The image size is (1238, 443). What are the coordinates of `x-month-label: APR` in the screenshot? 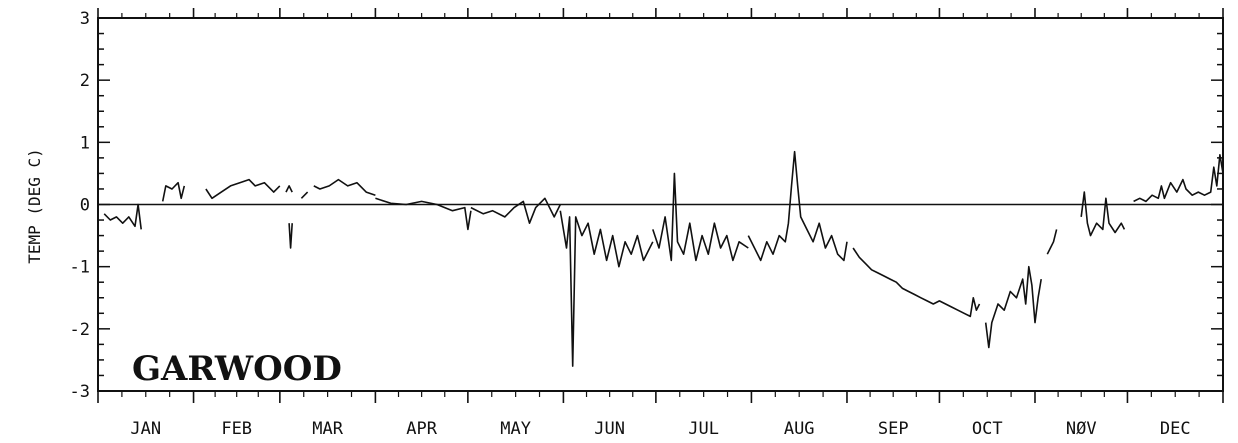 It's located at (421, 429).